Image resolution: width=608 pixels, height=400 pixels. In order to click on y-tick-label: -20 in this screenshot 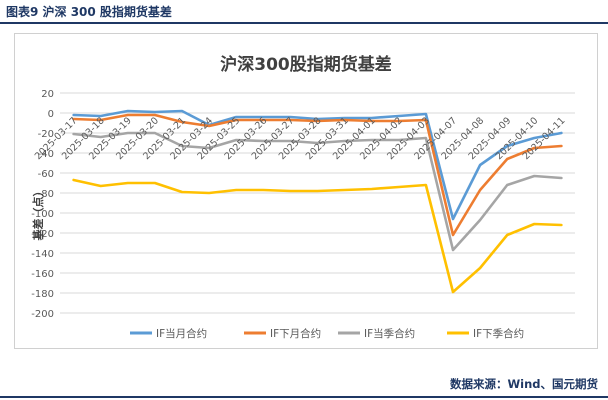, I will do `click(46, 134)`.